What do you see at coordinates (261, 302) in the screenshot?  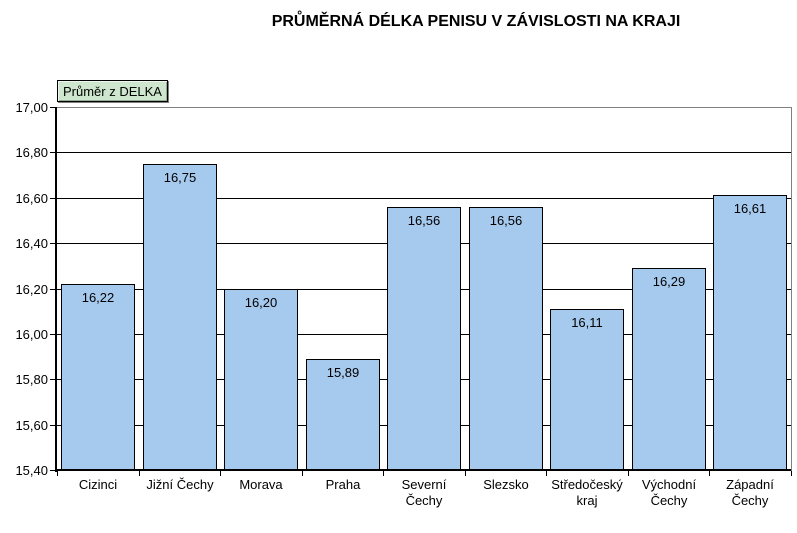 I see `bar-value-label: 16,20` at bounding box center [261, 302].